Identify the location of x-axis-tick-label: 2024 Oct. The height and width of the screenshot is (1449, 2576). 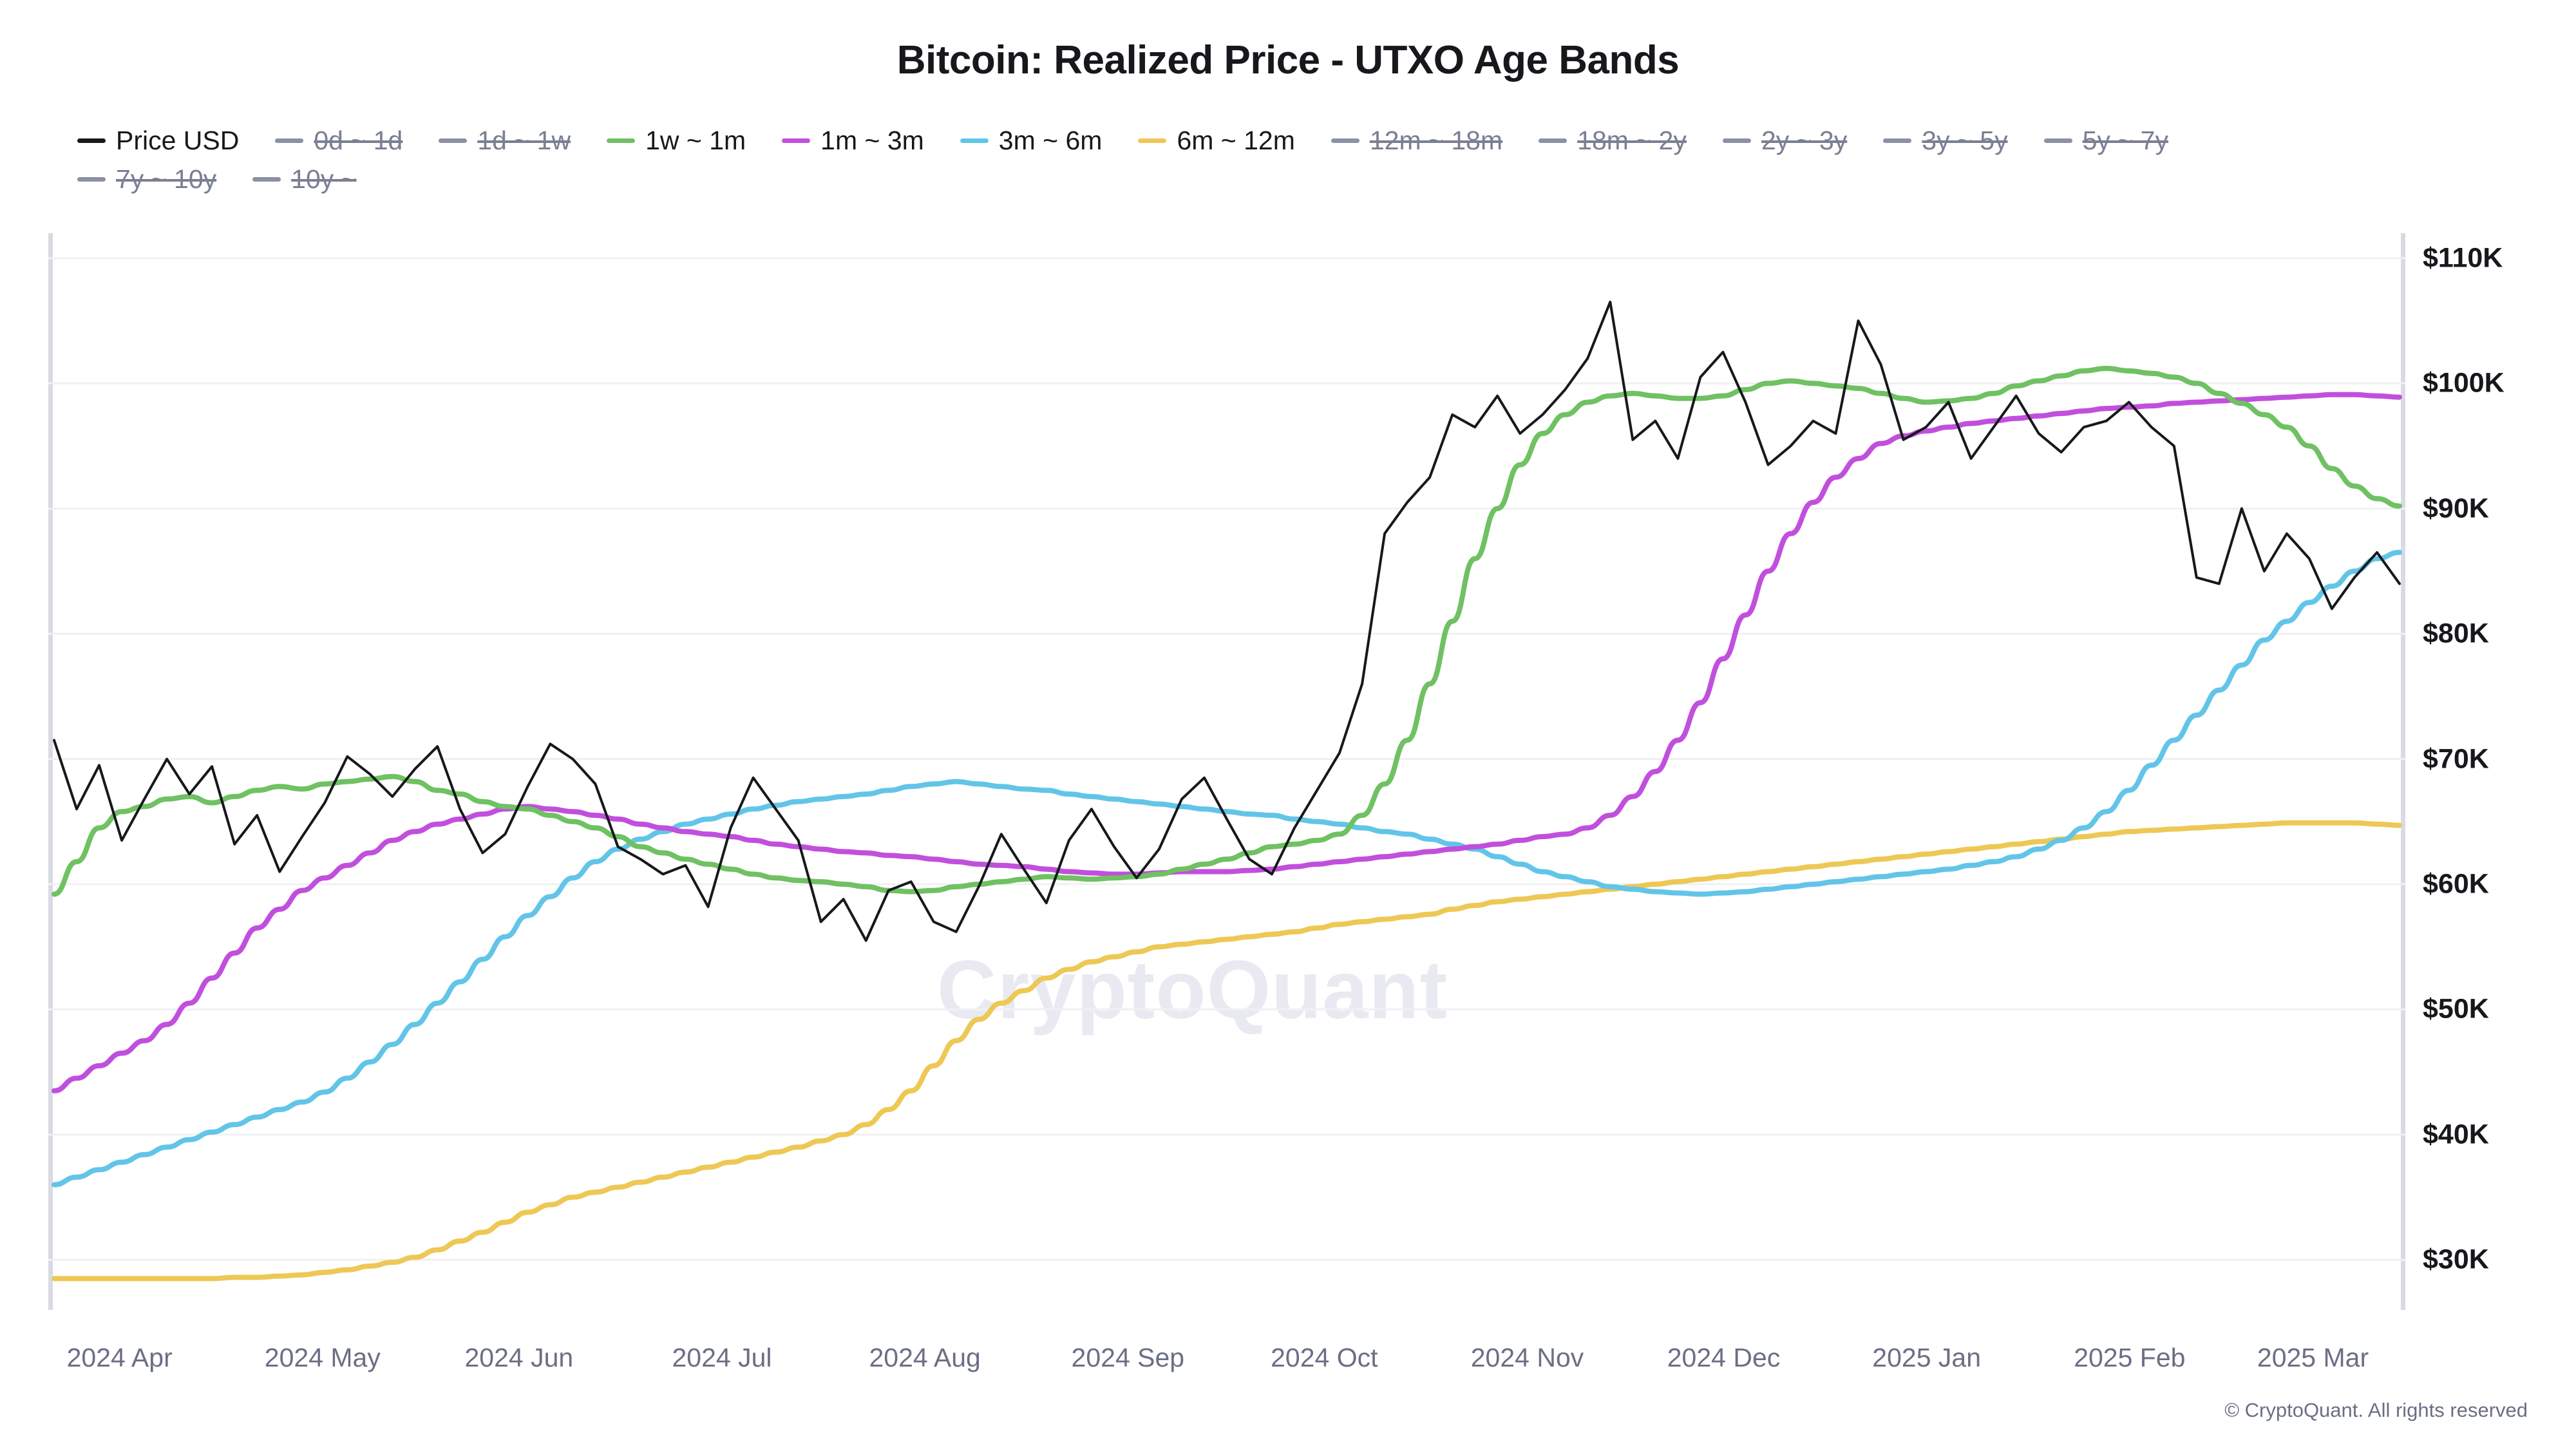
(1324, 1357).